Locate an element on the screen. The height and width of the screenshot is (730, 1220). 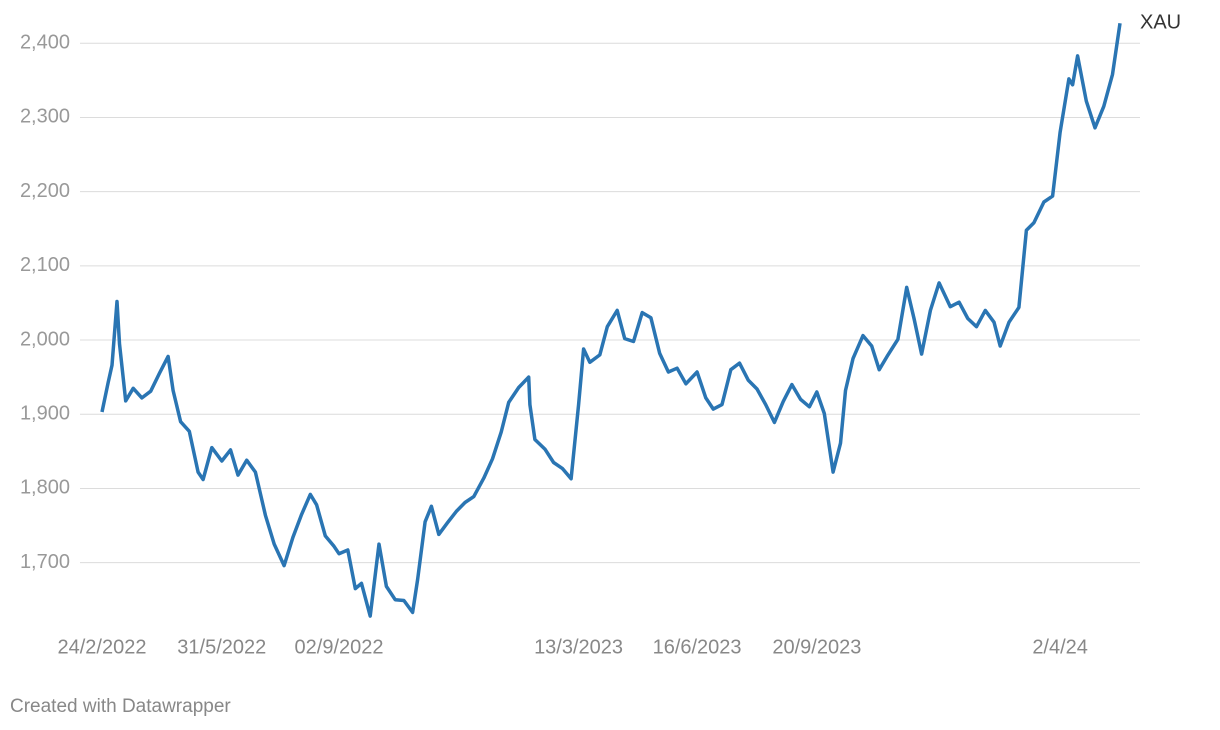
footer: Created with Datawrapper is located at coordinates (120, 706).